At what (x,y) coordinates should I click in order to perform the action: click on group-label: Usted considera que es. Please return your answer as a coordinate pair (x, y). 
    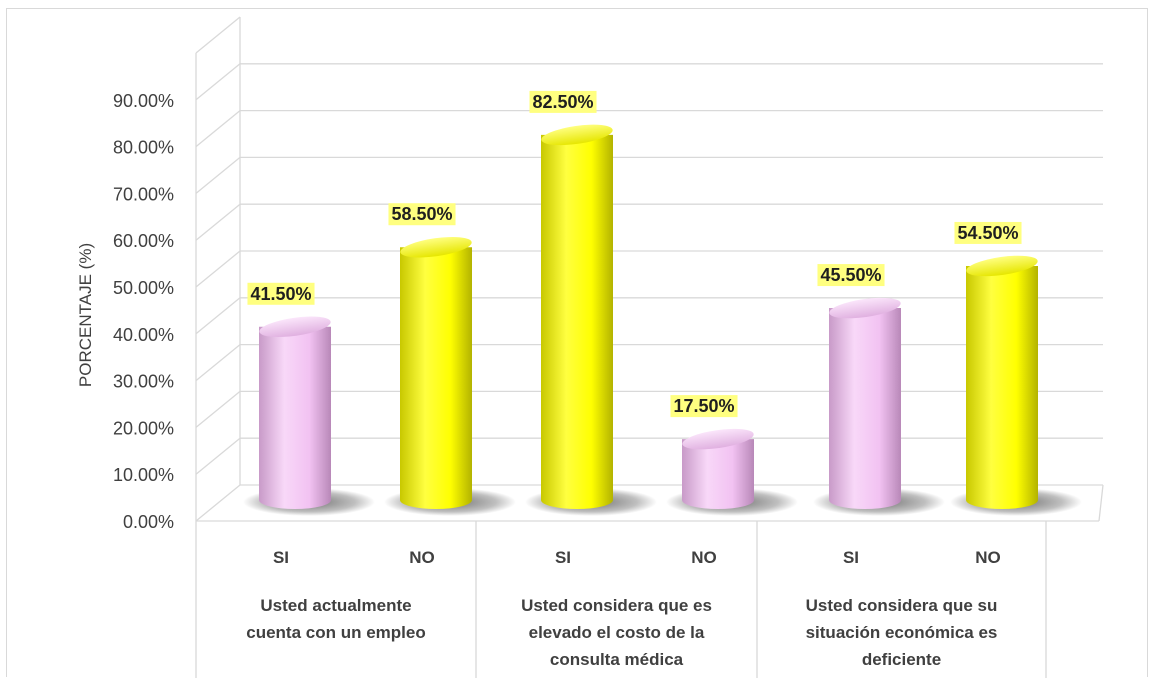
    Looking at the image, I should click on (616, 605).